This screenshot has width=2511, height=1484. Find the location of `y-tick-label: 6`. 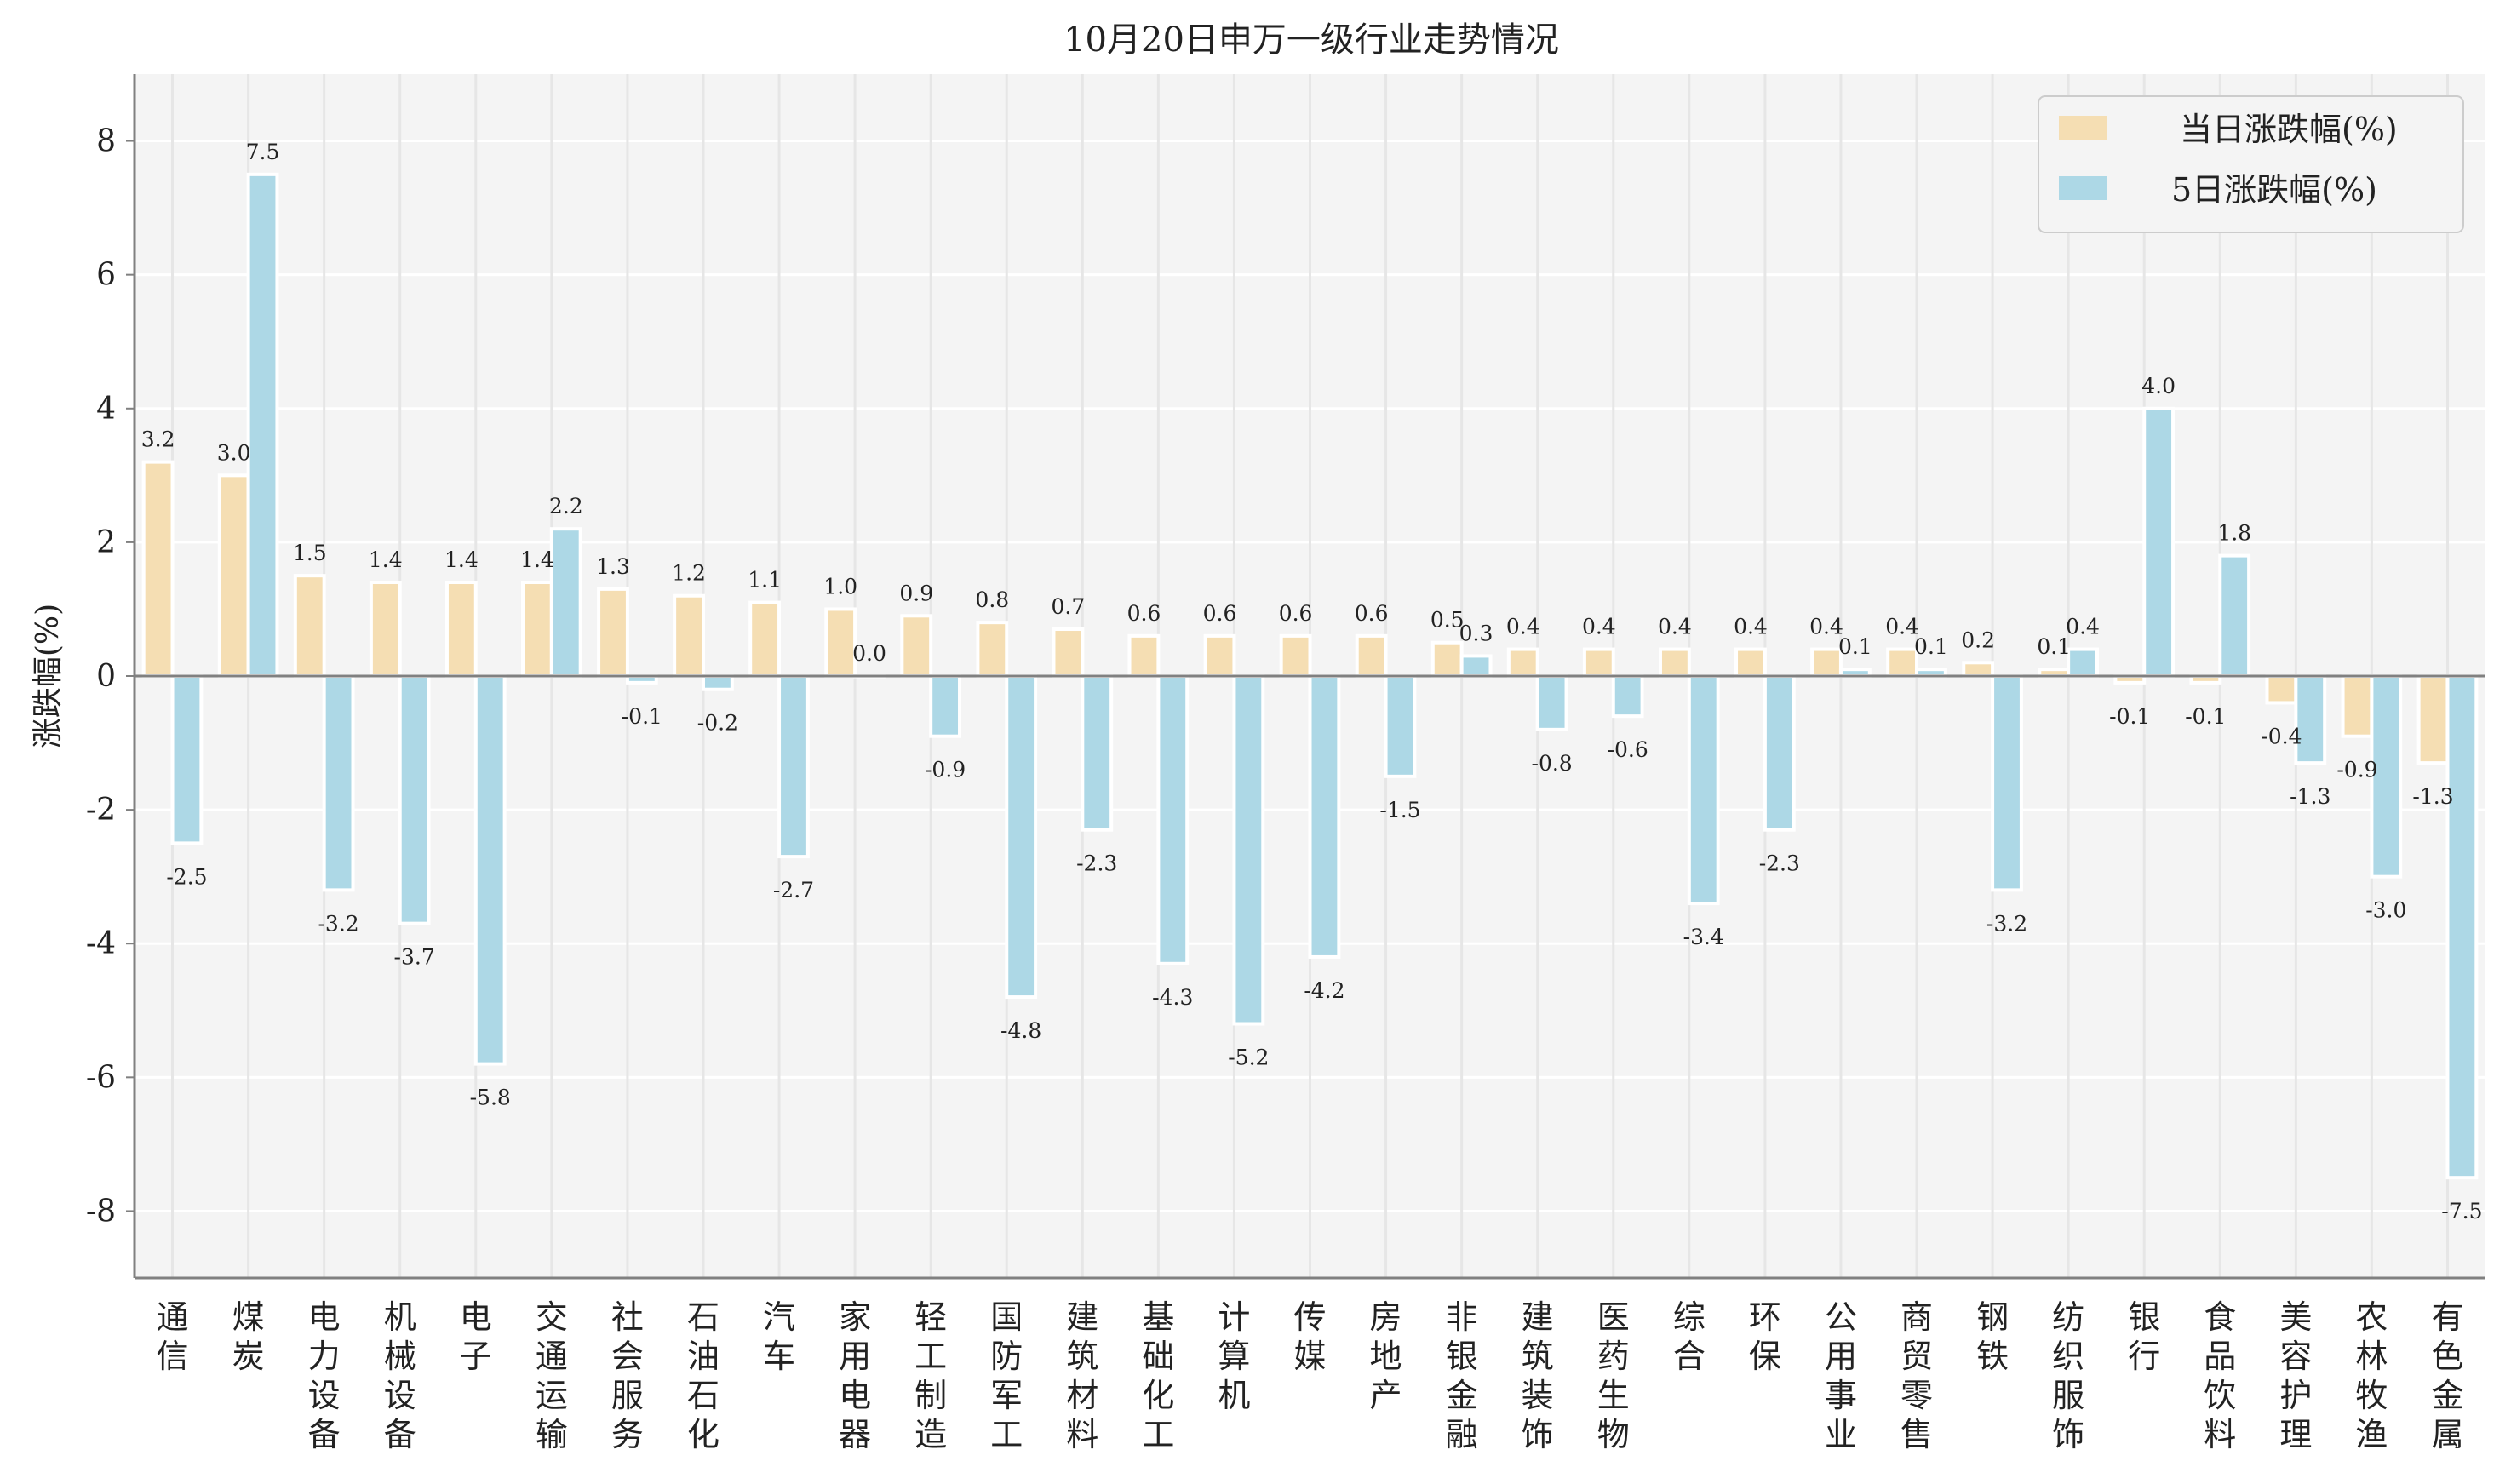

y-tick-label: 6 is located at coordinates (106, 275).